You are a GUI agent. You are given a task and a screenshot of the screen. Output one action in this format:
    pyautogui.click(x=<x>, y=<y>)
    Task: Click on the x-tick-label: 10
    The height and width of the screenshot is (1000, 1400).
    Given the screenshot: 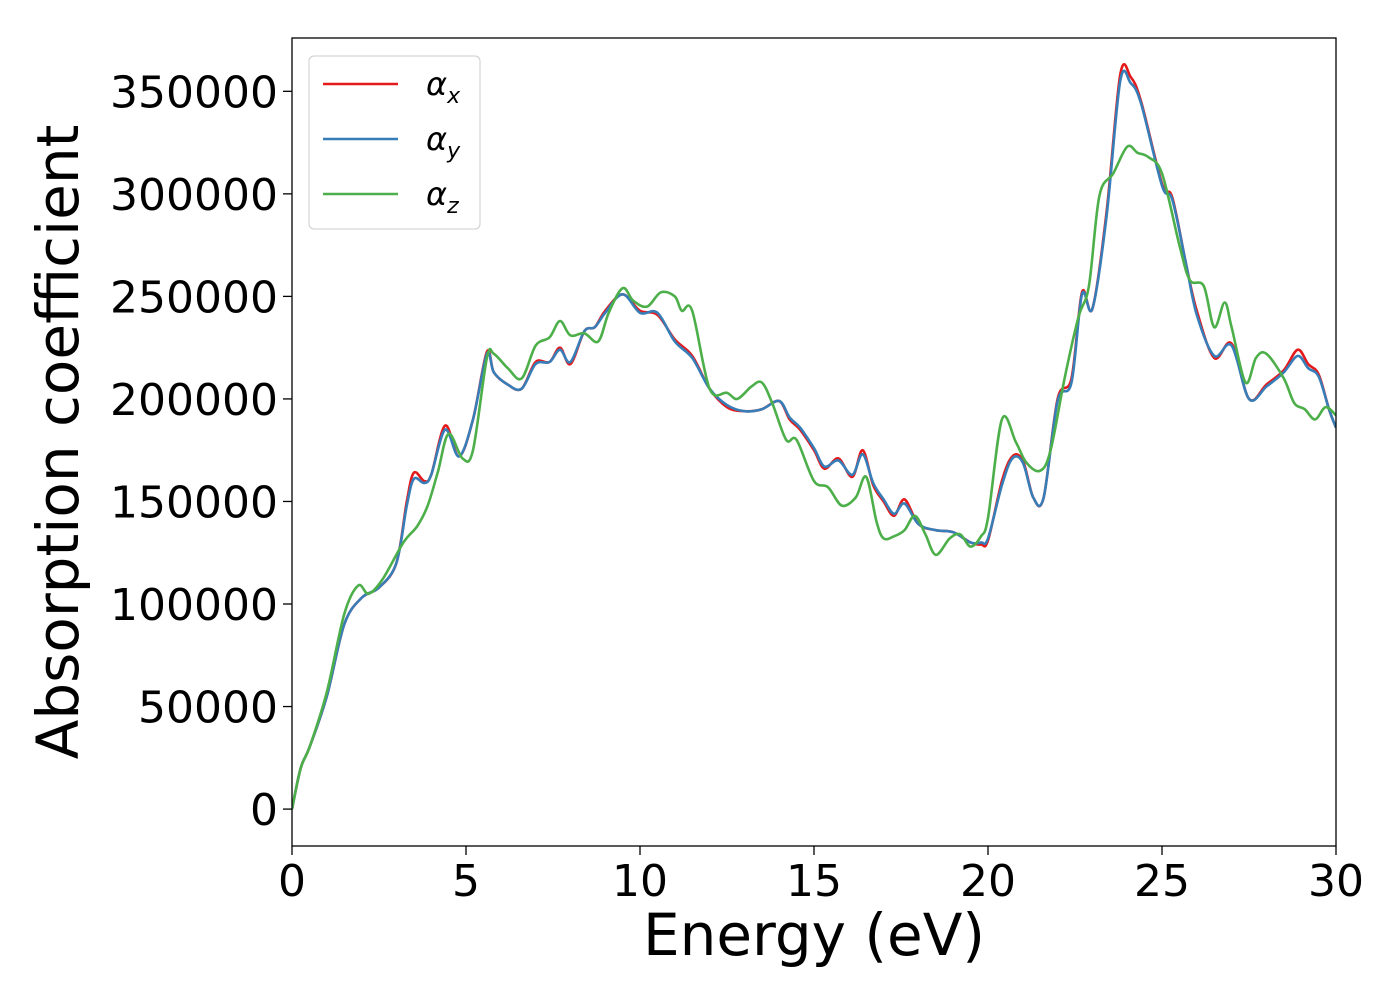 What is the action you would take?
    pyautogui.click(x=640, y=881)
    